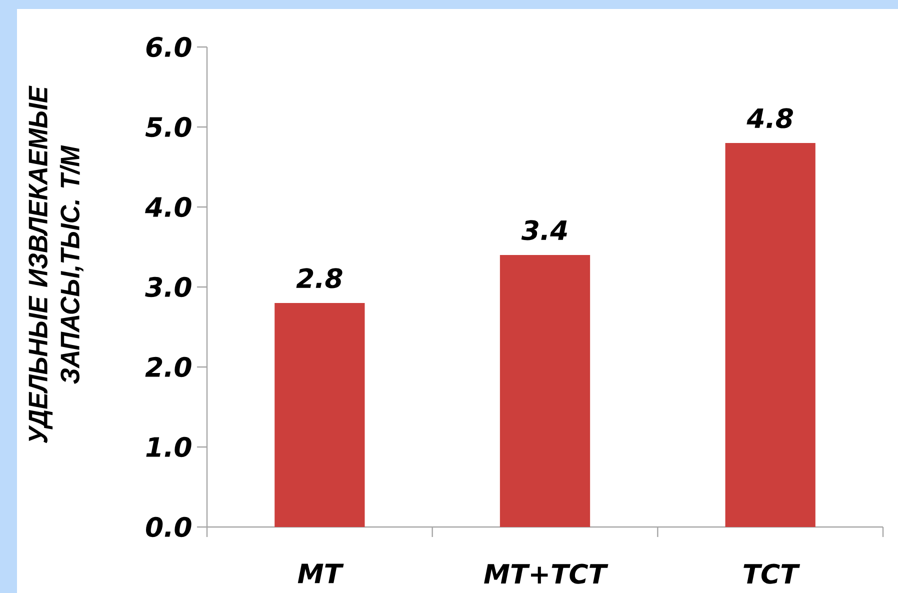  Describe the element at coordinates (772, 574) in the screenshot. I see `x-tick-label: ТСТ` at that location.